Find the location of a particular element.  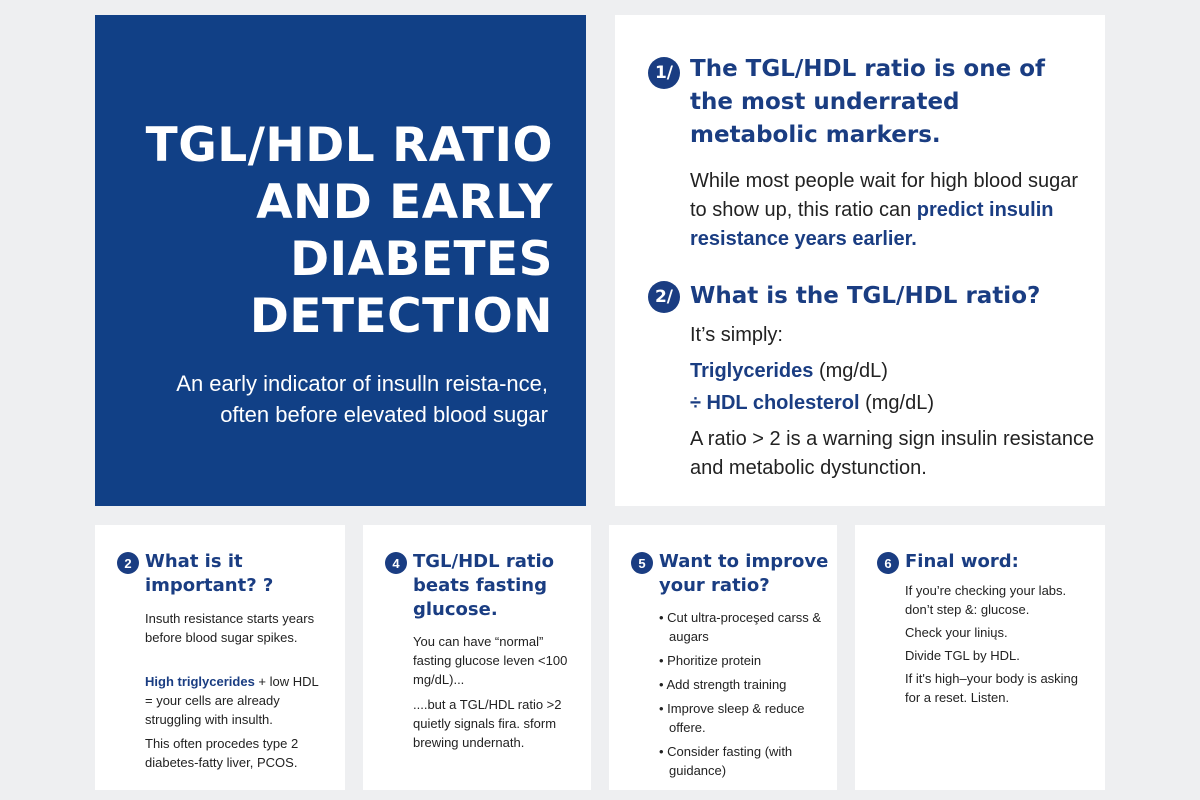

formula-numerator: Triglycerides is located at coordinates (752, 371).